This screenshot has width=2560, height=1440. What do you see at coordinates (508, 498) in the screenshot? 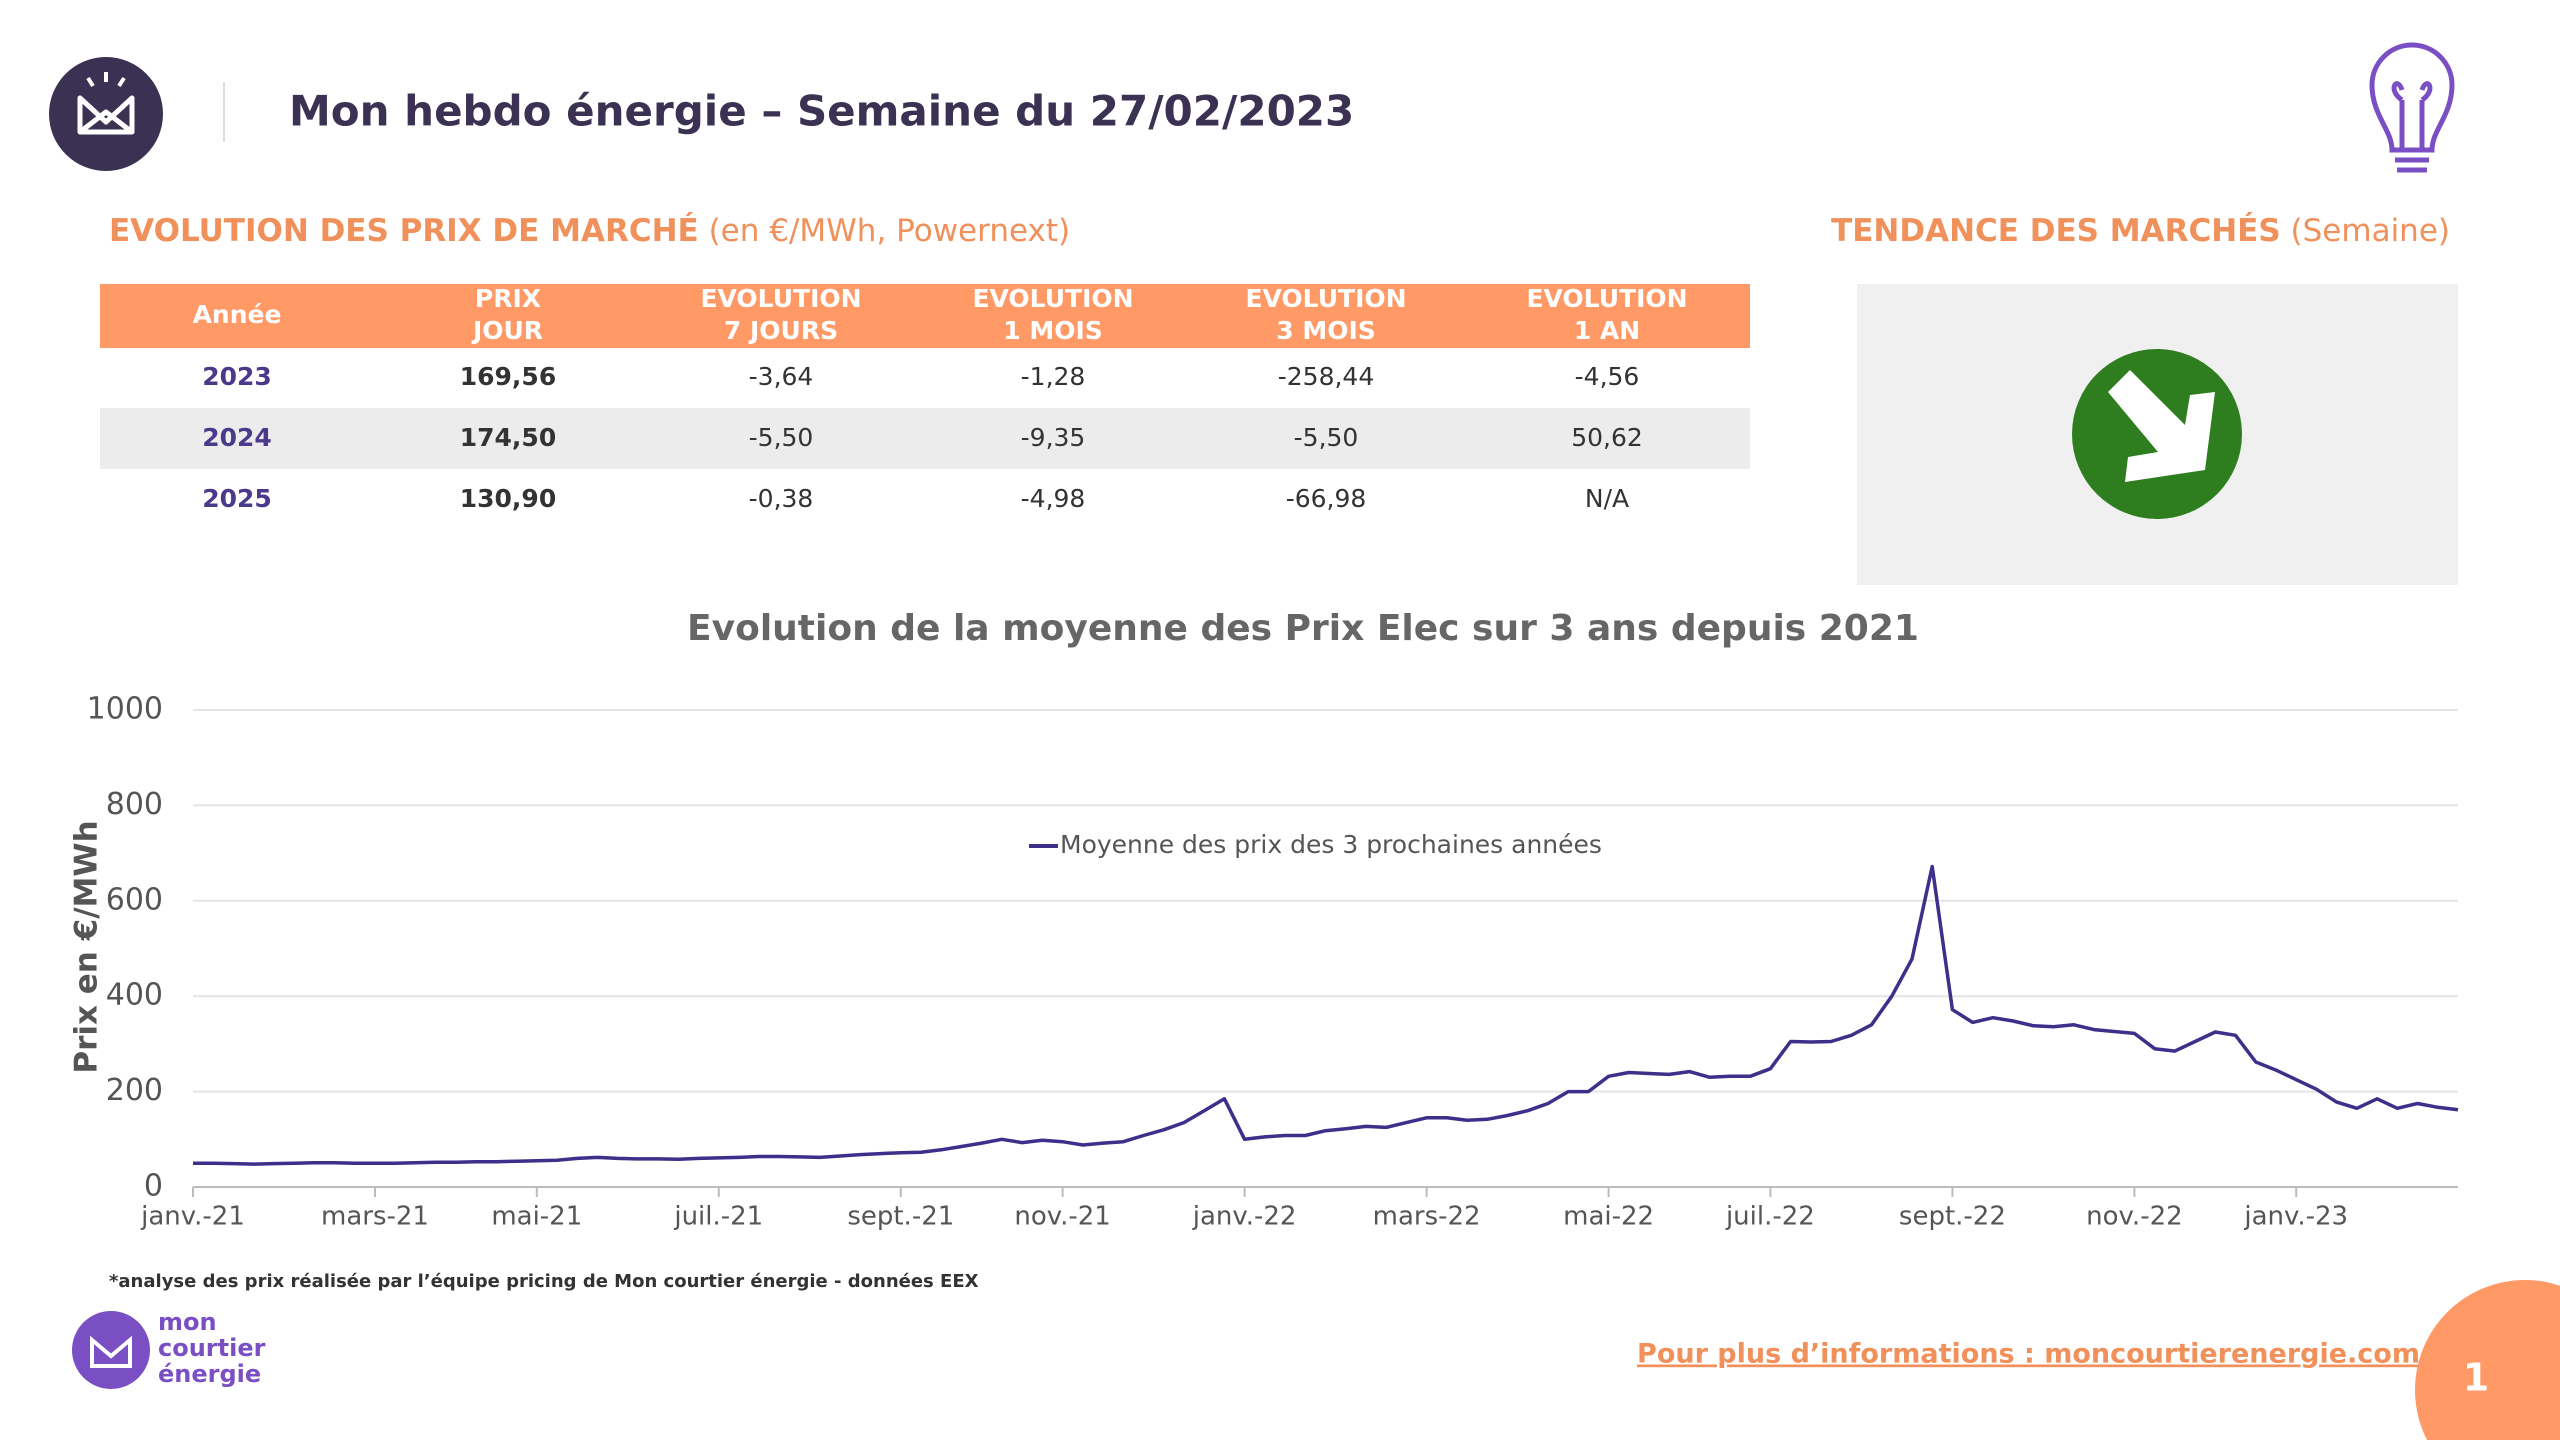
I see `table-cell: 130,90` at bounding box center [508, 498].